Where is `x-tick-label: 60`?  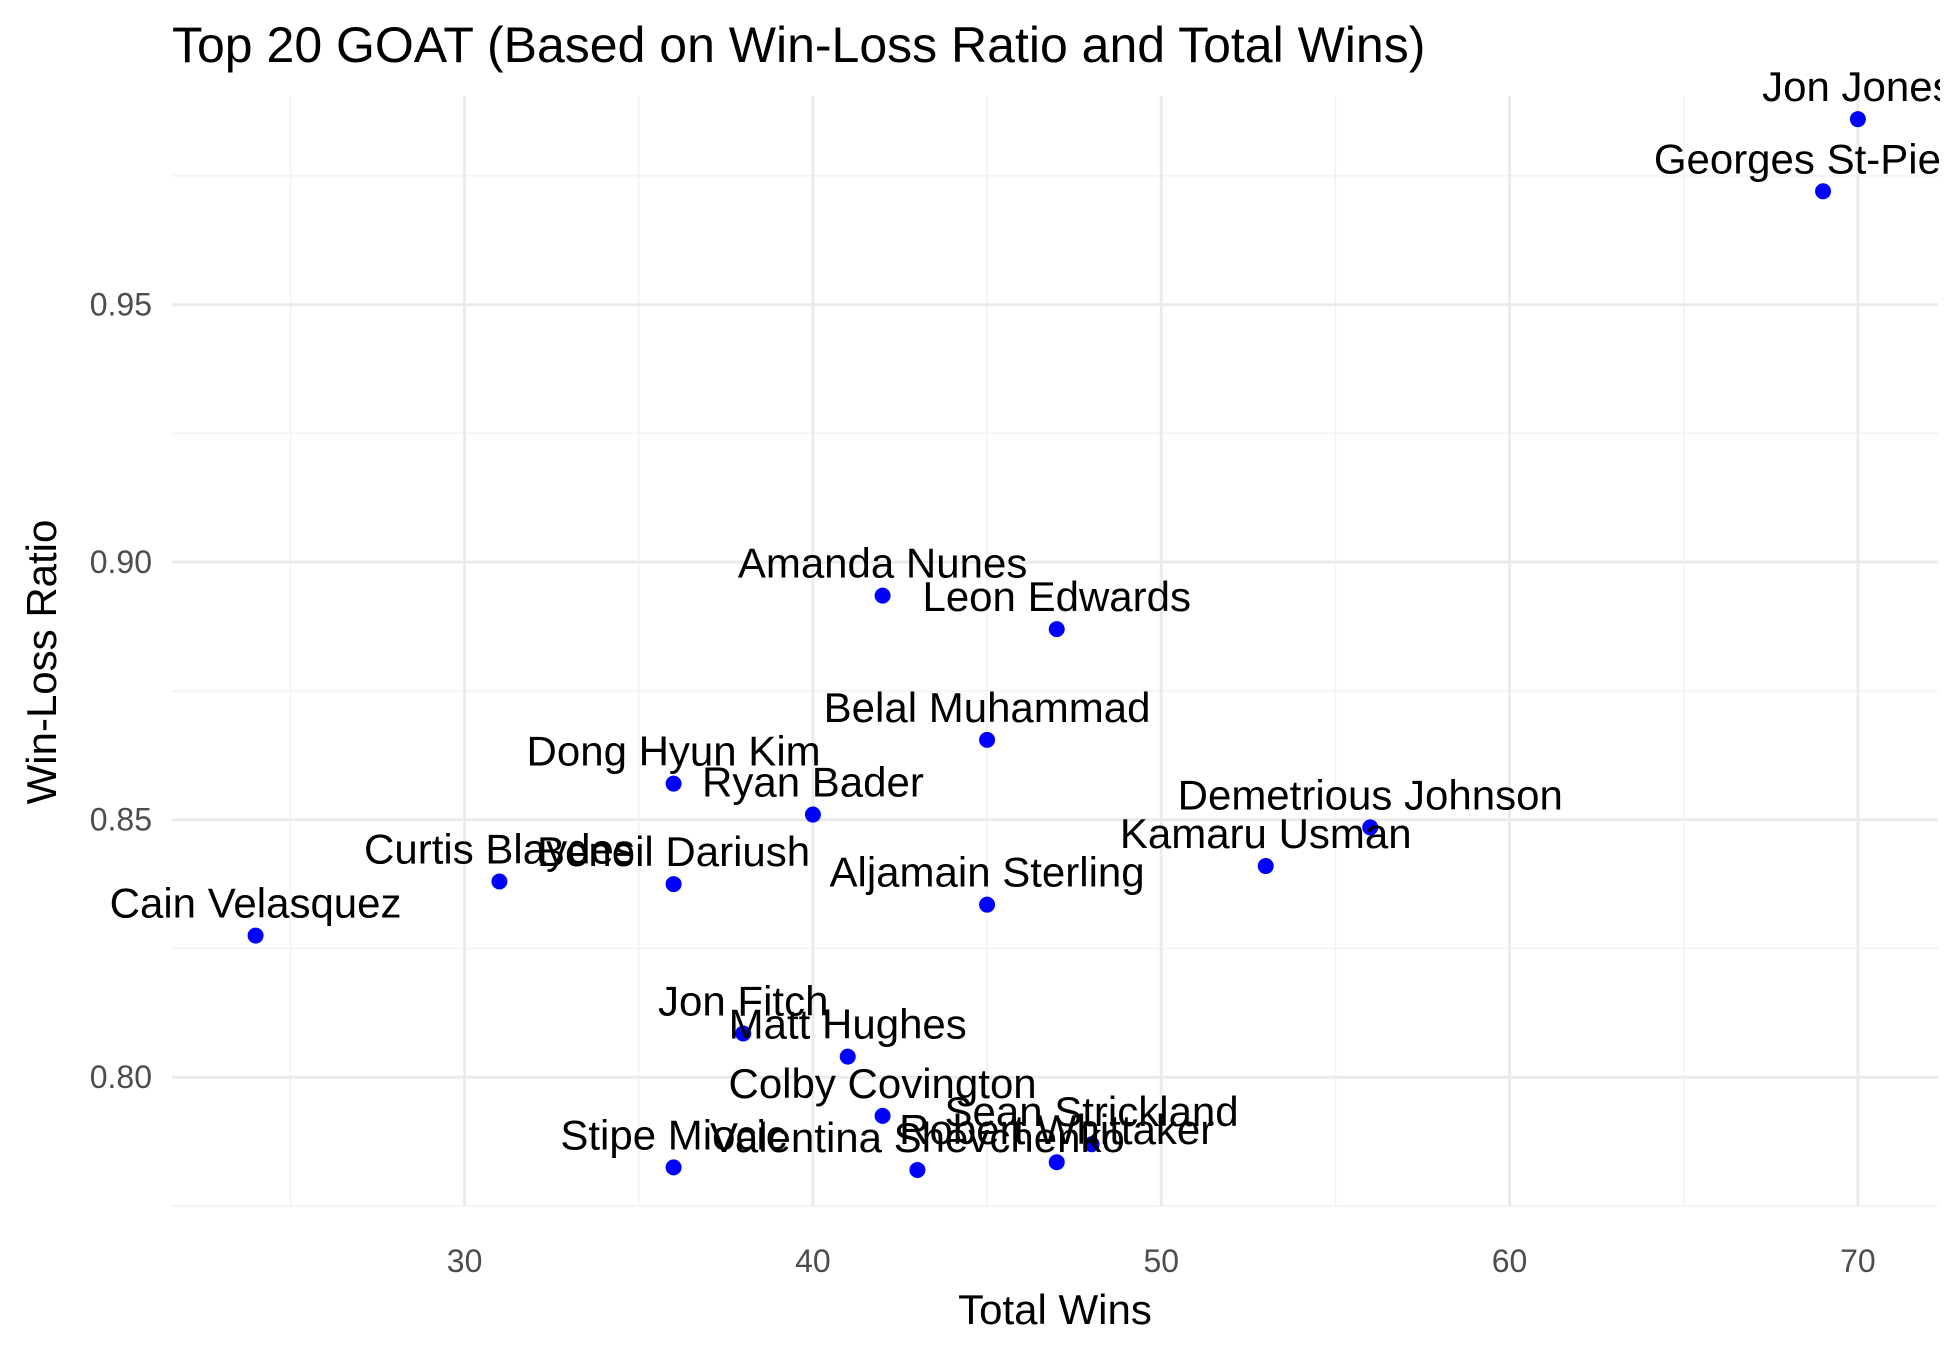
x-tick-label: 60 is located at coordinates (1510, 1261).